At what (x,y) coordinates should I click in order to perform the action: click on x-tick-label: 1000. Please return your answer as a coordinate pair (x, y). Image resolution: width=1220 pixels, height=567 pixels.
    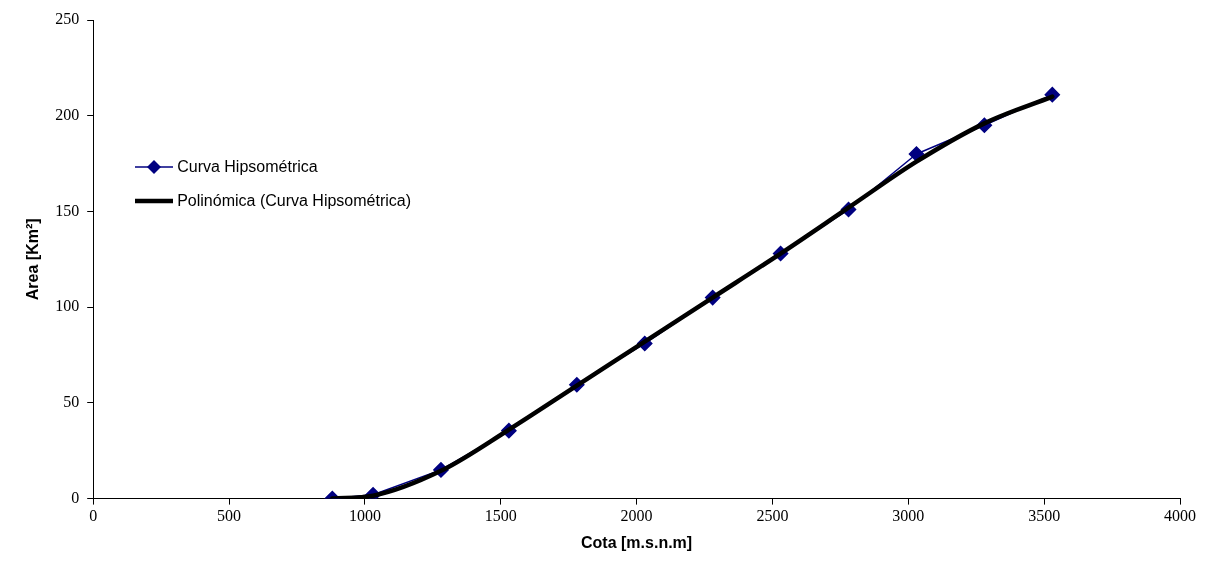
    Looking at the image, I should click on (364, 516).